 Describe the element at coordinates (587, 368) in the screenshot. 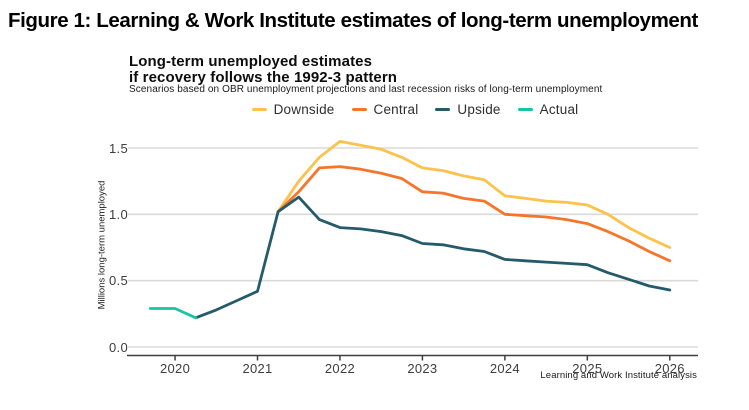

I see `x-tick-label: 2025` at that location.